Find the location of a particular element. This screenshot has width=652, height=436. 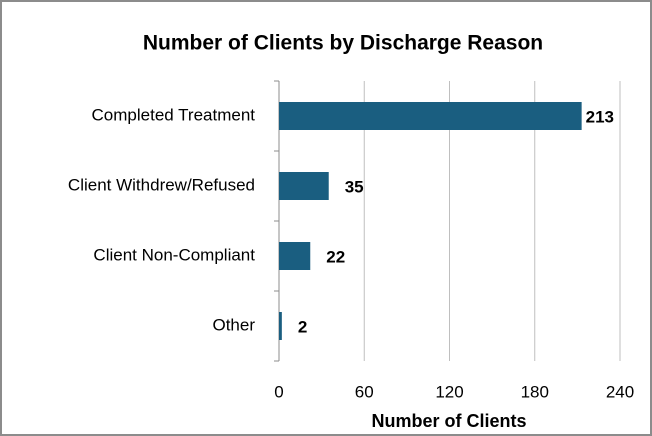

data-label: 213 is located at coordinates (600, 116).